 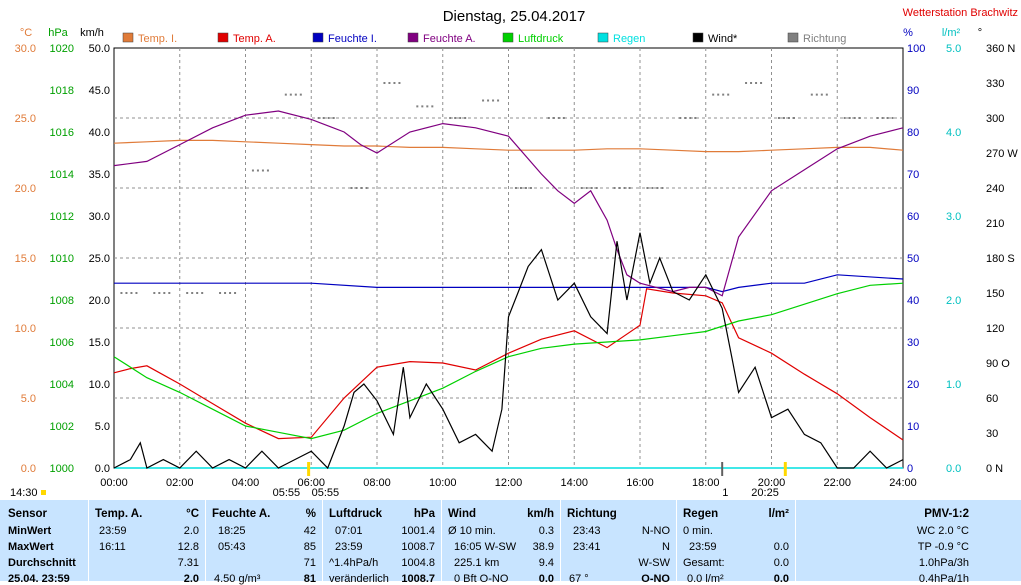 What do you see at coordinates (706, 483) in the screenshot?
I see `x-tick-label: 18:00` at bounding box center [706, 483].